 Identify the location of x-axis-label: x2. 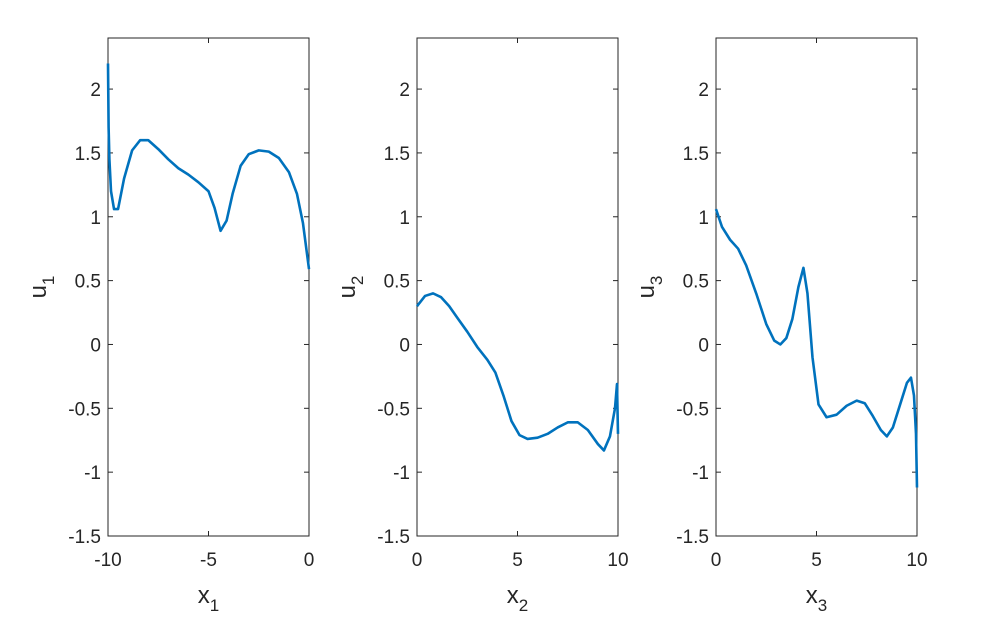
(517, 598).